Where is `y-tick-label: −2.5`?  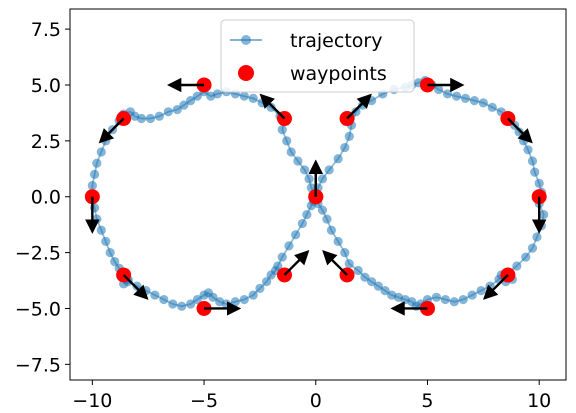 y-tick-label: −2.5 is located at coordinates (38, 254).